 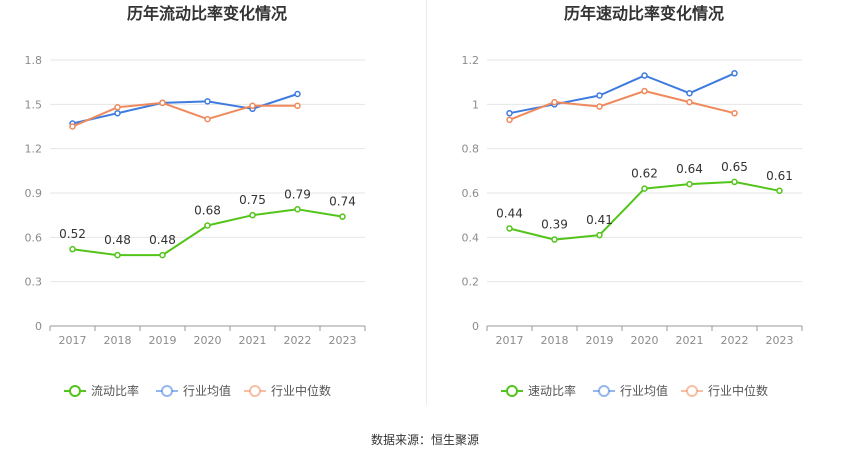 What do you see at coordinates (34, 104) in the screenshot?
I see `y-tick-label: 1.5` at bounding box center [34, 104].